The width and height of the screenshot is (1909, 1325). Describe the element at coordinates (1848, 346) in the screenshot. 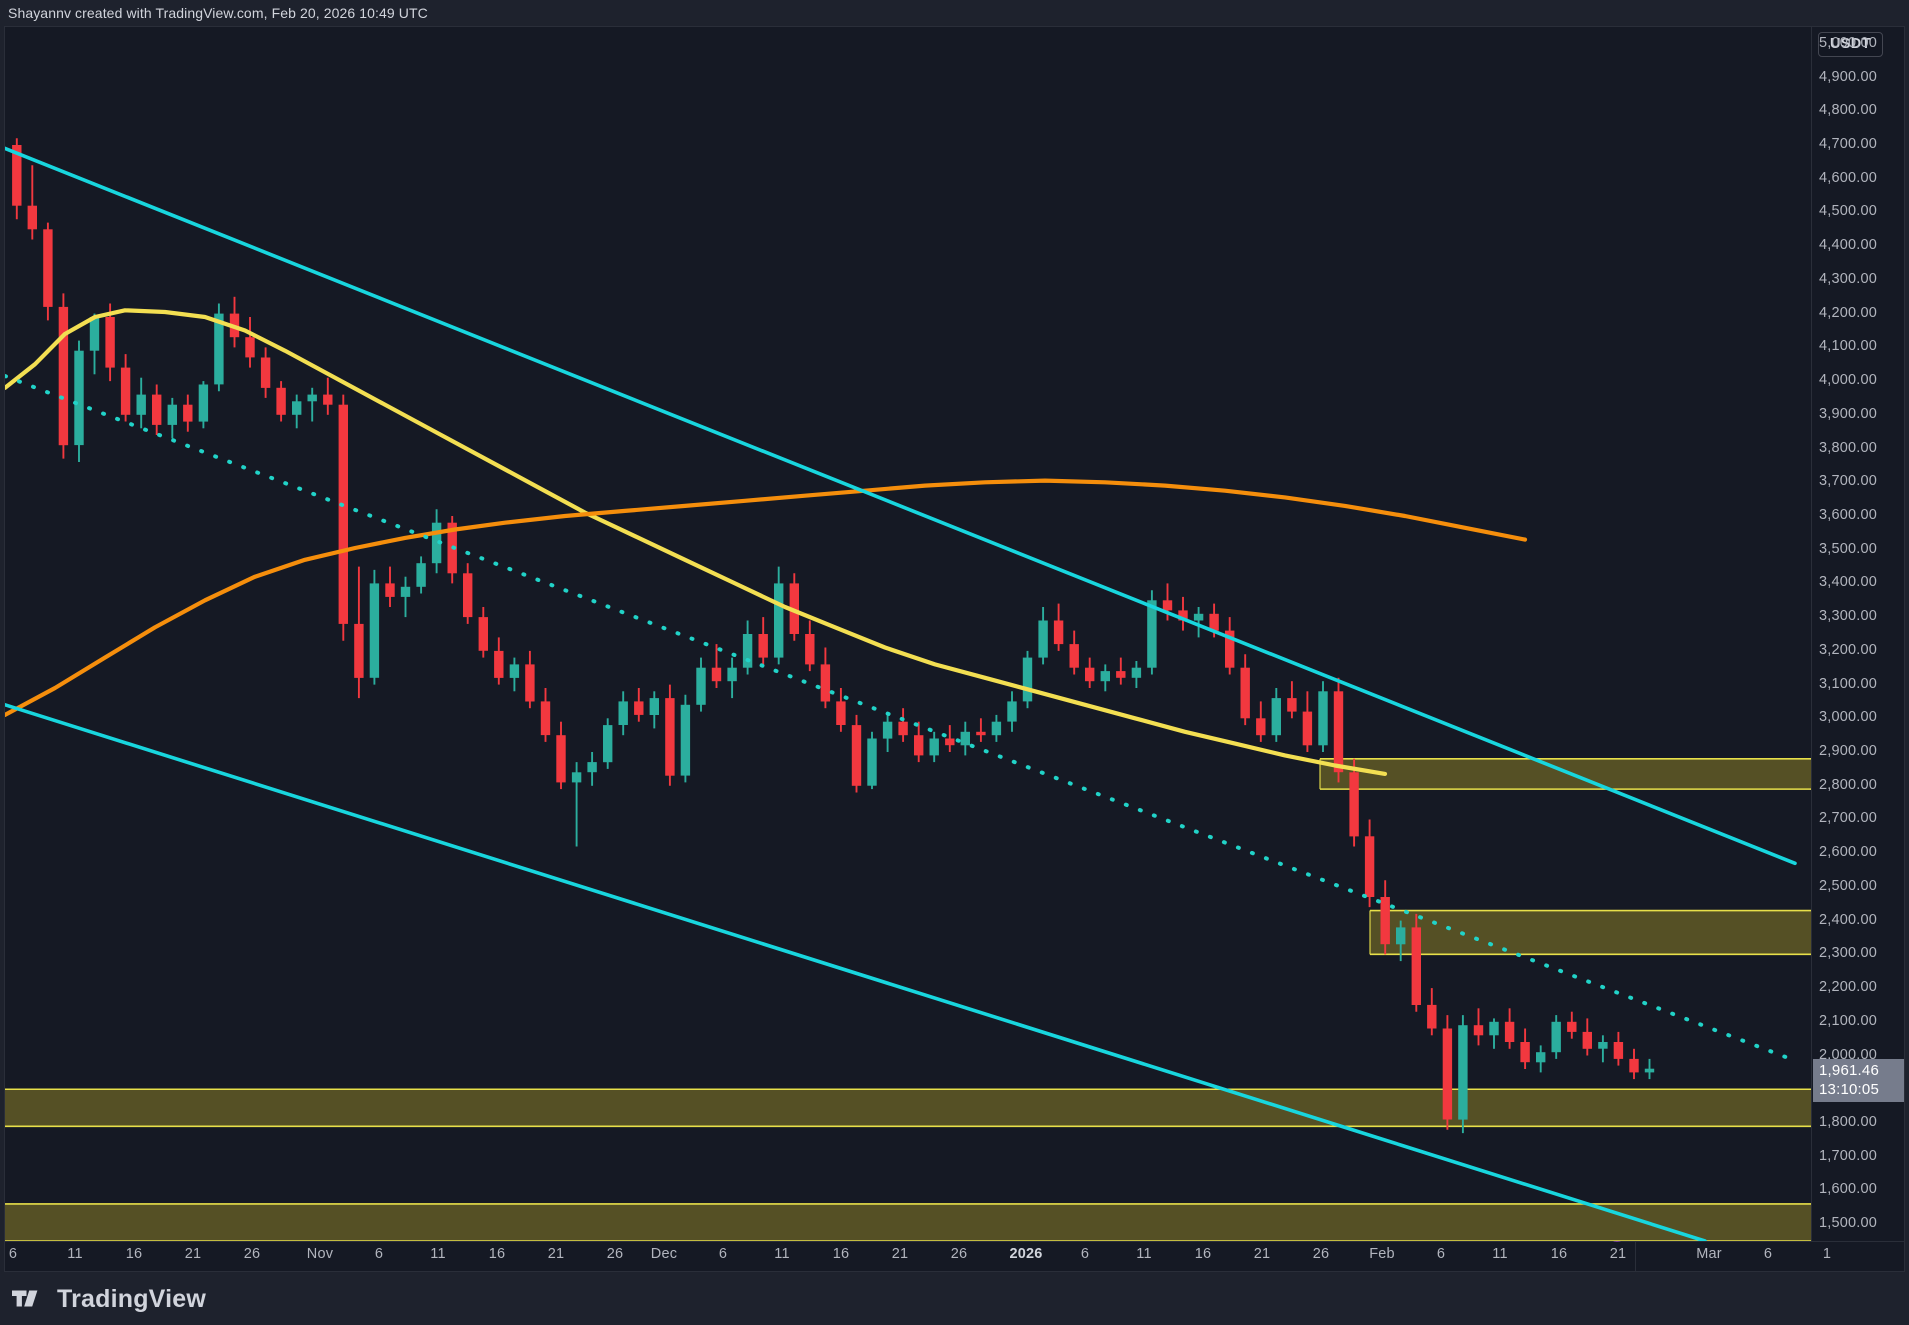

I see `price-tick-label: 4,100.00` at that location.